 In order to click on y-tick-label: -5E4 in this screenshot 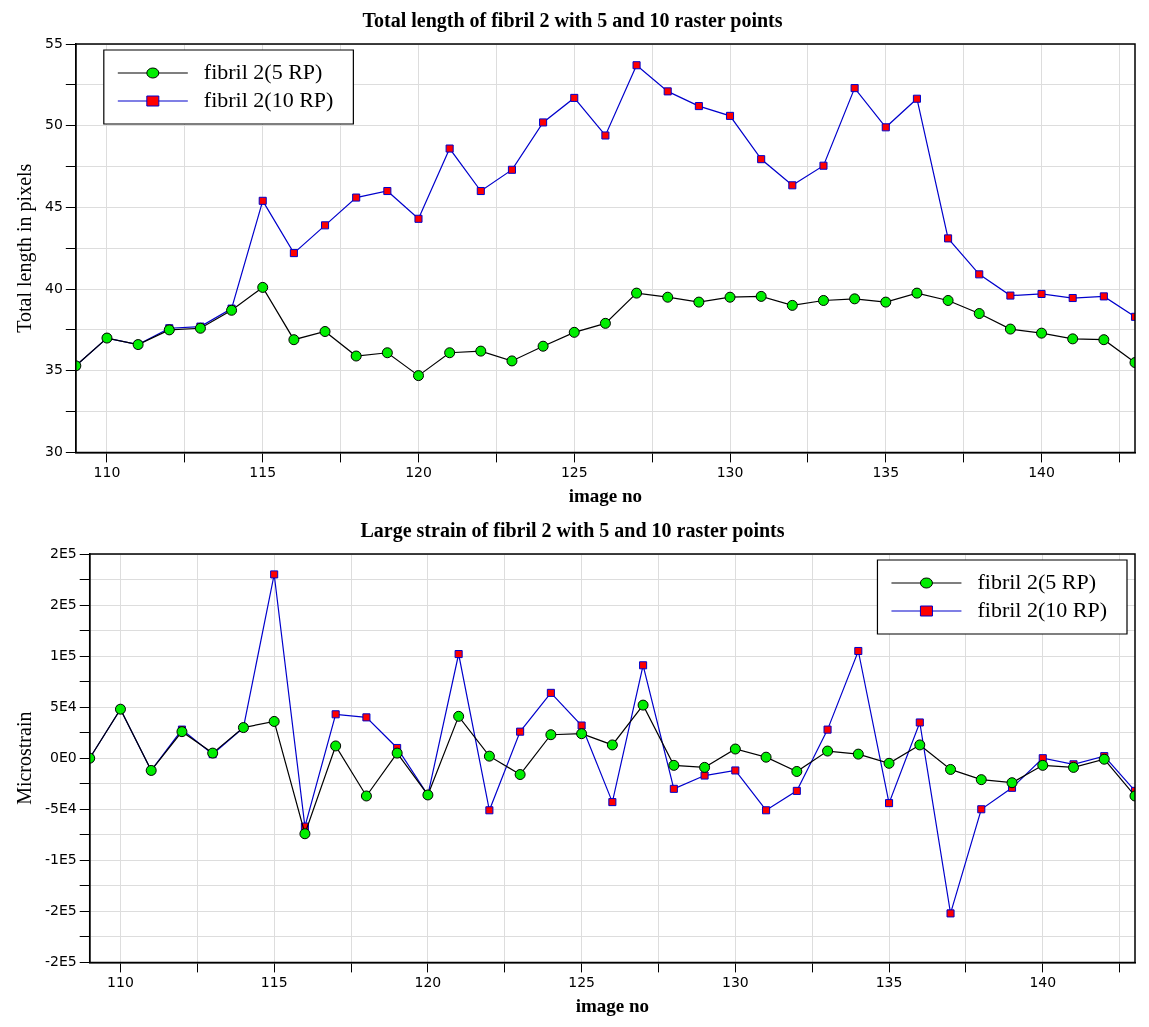, I will do `click(60, 807)`.